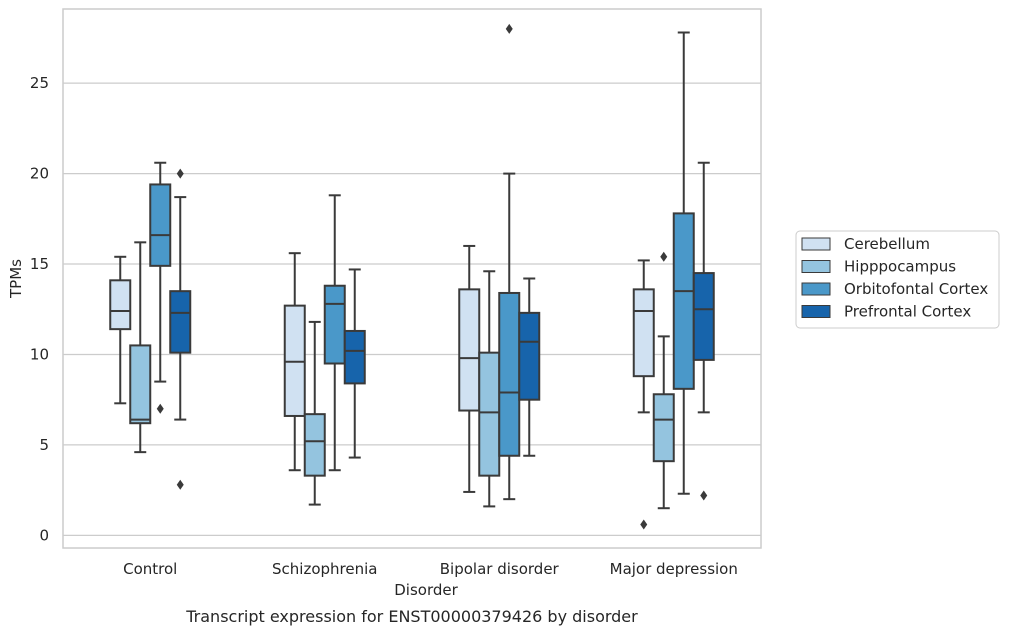 The height and width of the screenshot is (634, 1009). What do you see at coordinates (674, 569) in the screenshot?
I see `x-tick-label: Major depression` at bounding box center [674, 569].